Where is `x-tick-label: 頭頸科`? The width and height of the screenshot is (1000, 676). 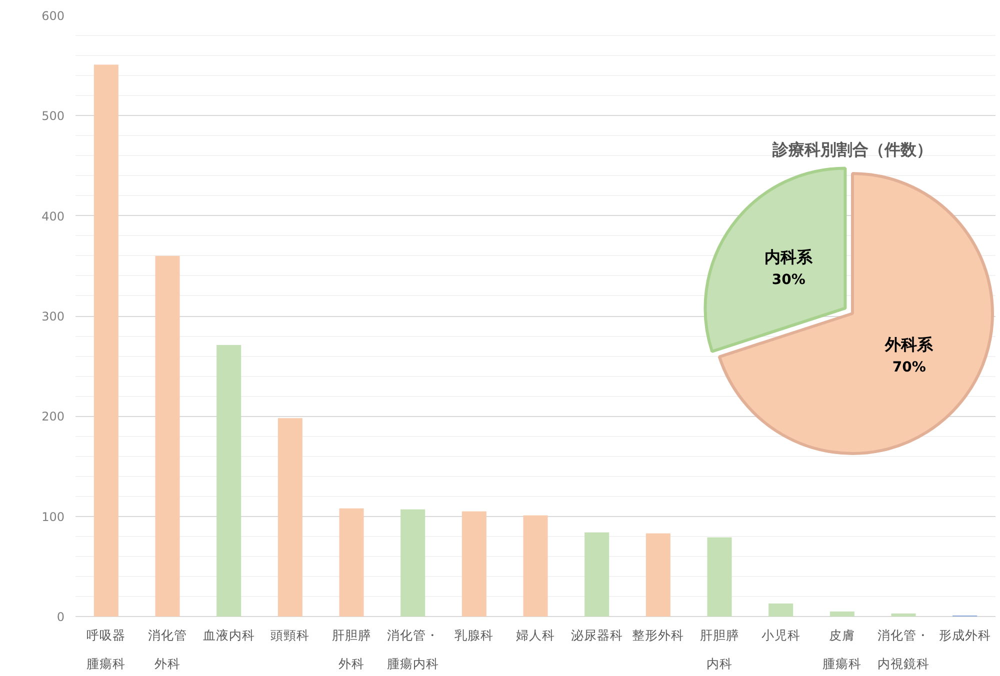 x-tick-label: 頭頸科 is located at coordinates (290, 635).